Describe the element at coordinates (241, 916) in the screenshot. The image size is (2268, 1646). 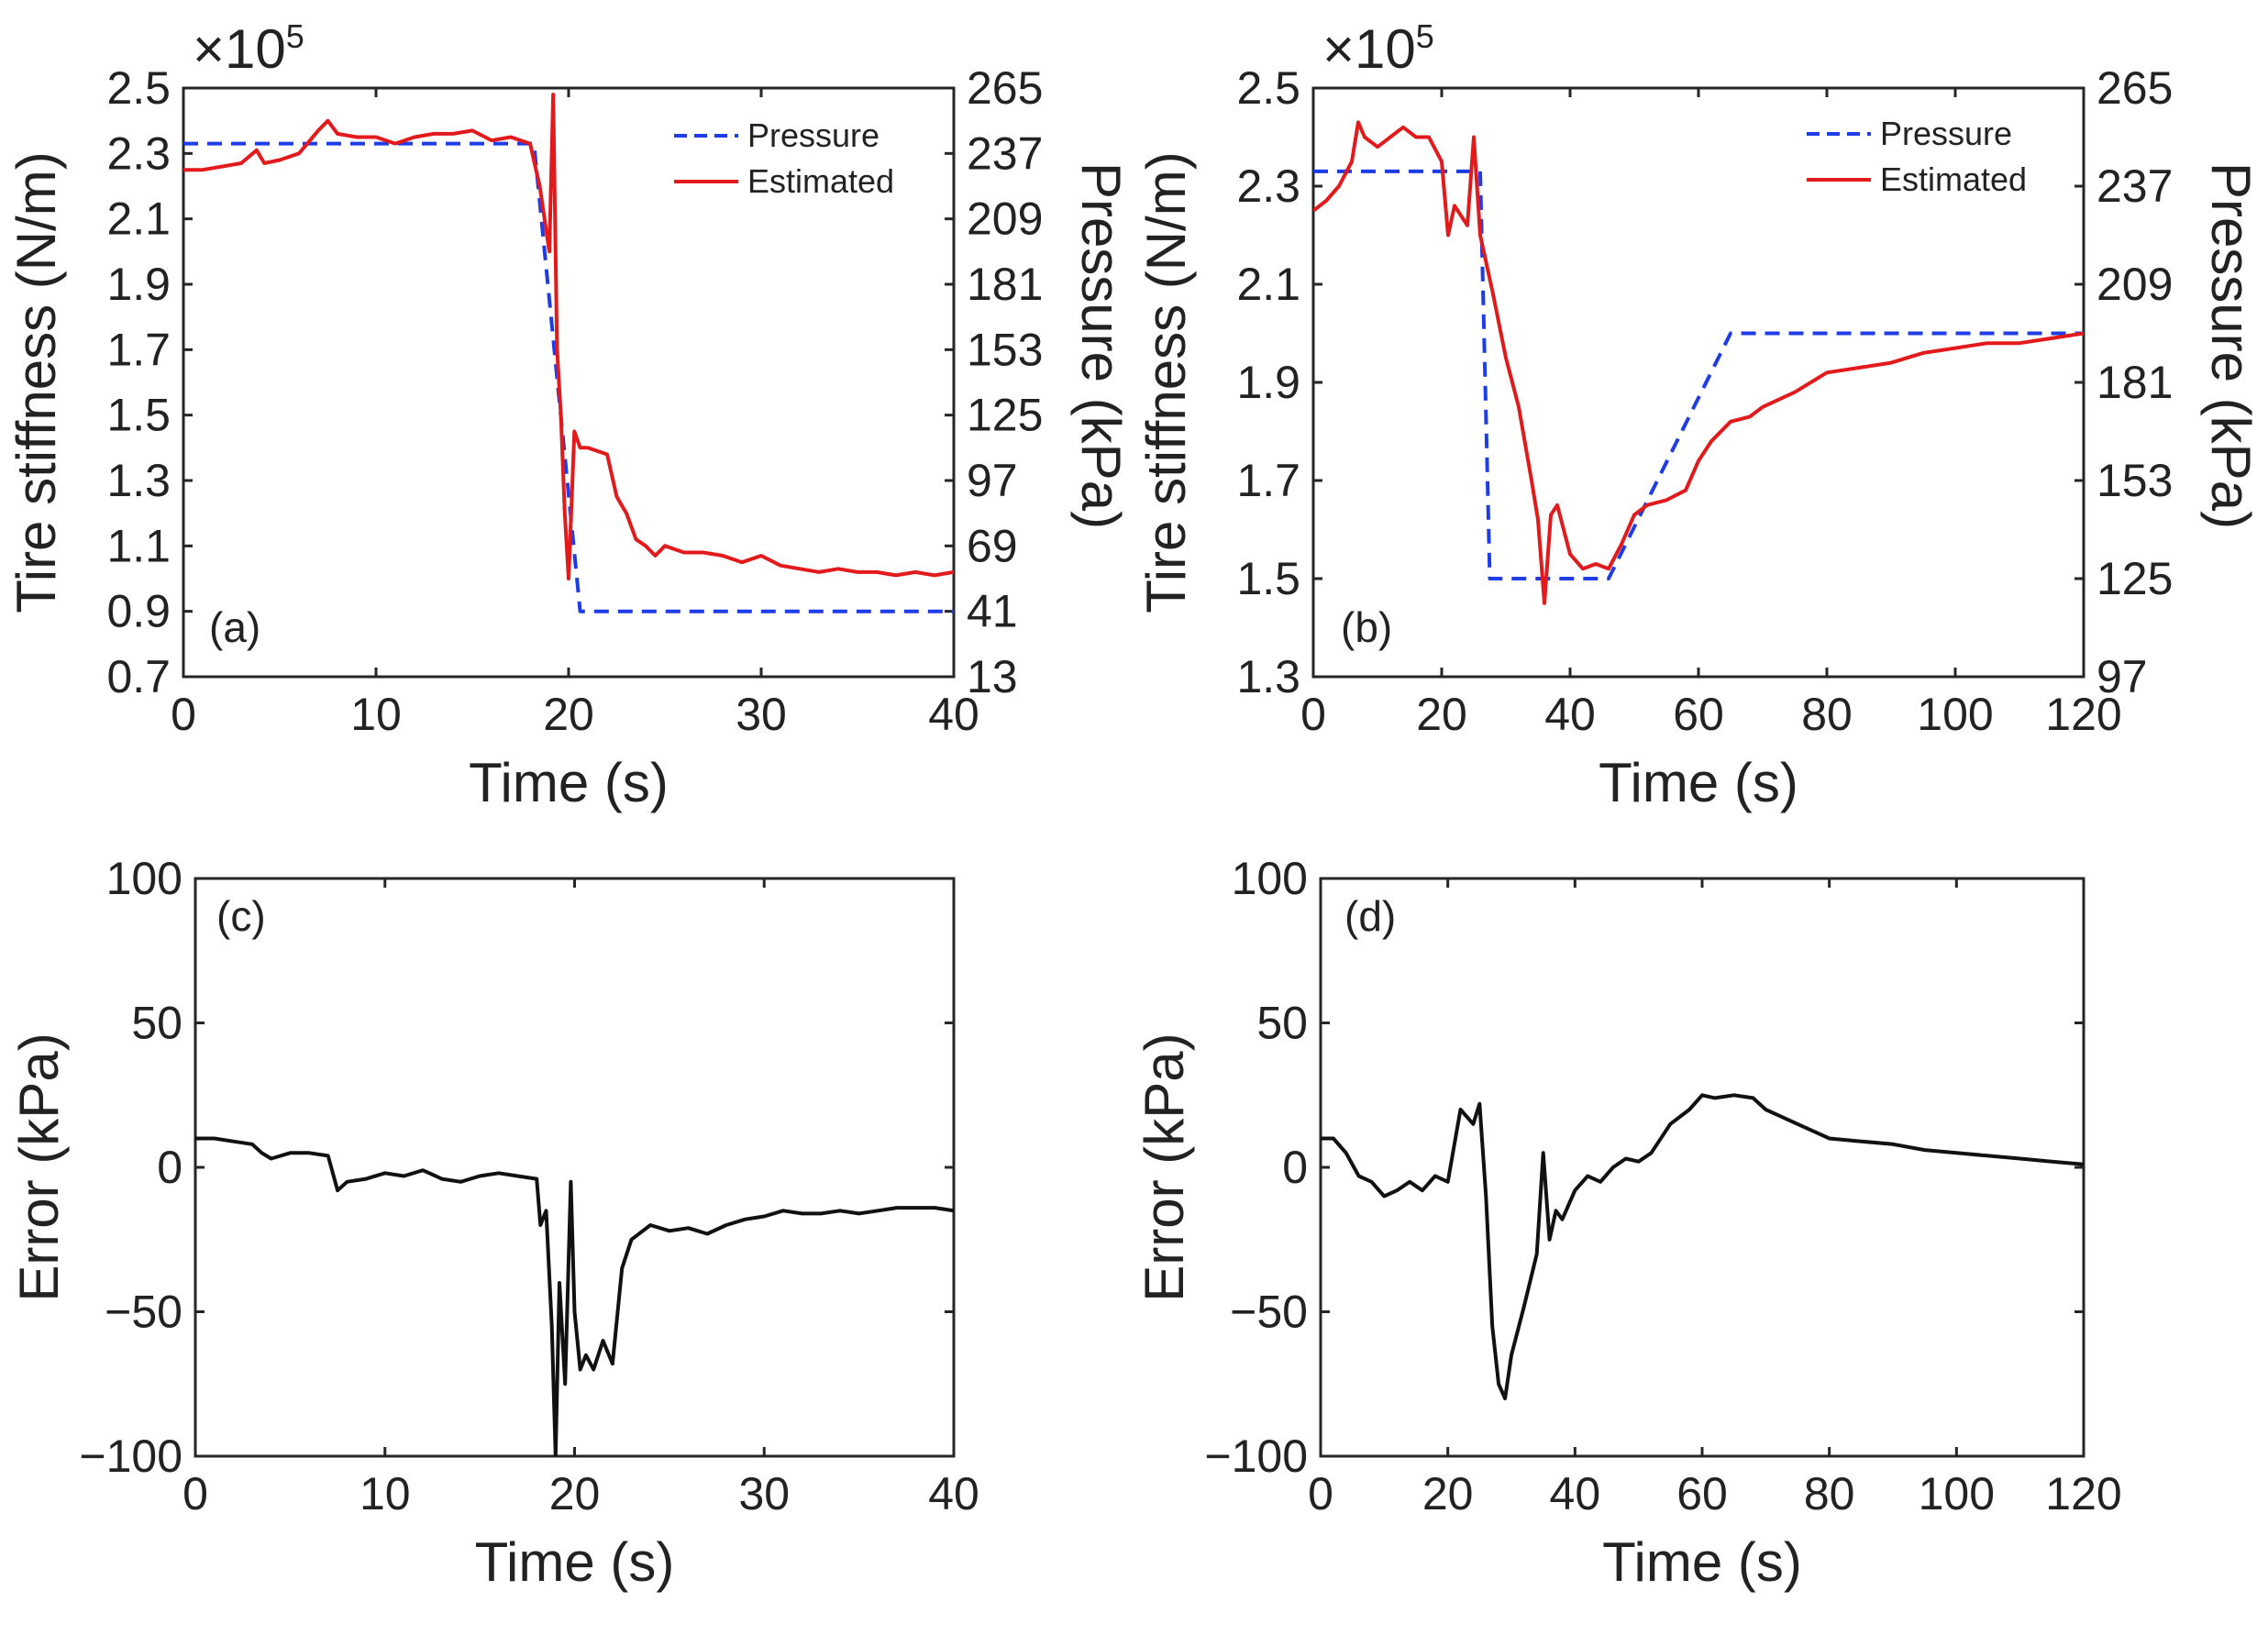
I see `panel-tag: (c)` at that location.